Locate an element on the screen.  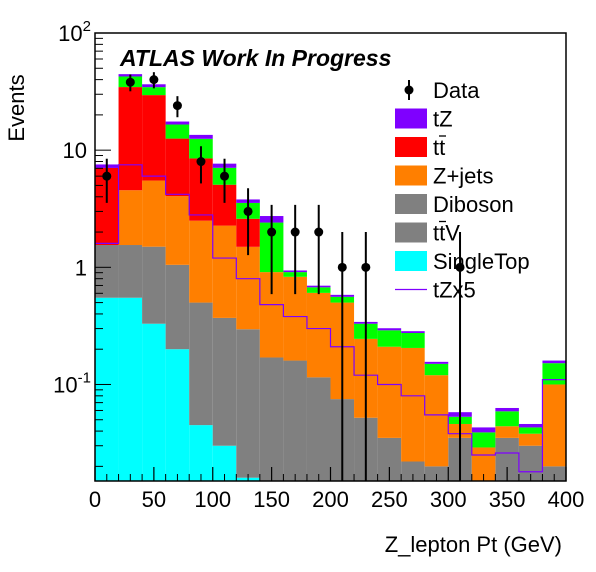
legend-label: Z+jets is located at coordinates (463, 176).